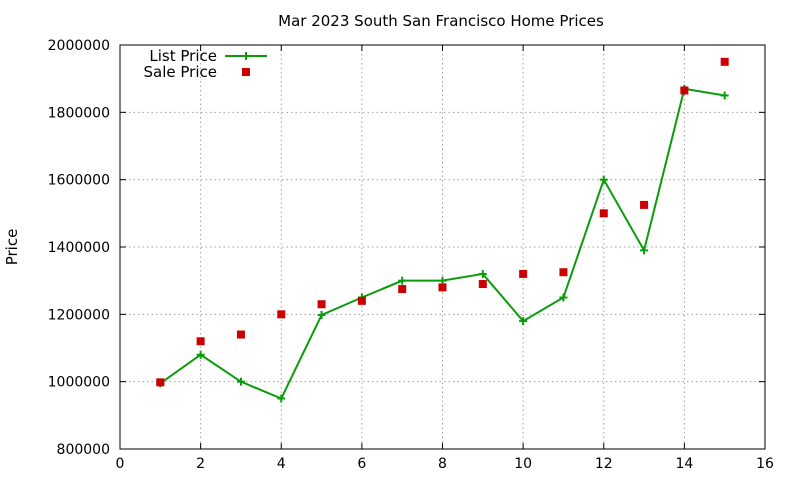 The width and height of the screenshot is (800, 480). What do you see at coordinates (83, 450) in the screenshot?
I see `y-tick-label: 800000` at bounding box center [83, 450].